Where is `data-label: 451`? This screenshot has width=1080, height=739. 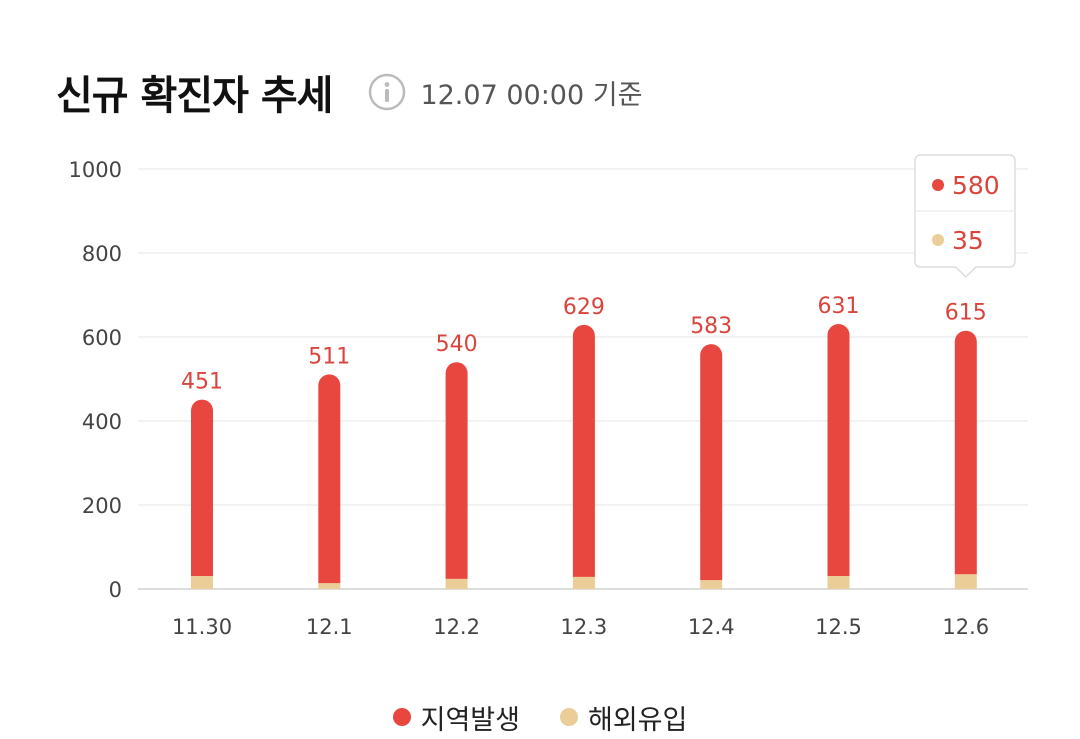
data-label: 451 is located at coordinates (202, 382).